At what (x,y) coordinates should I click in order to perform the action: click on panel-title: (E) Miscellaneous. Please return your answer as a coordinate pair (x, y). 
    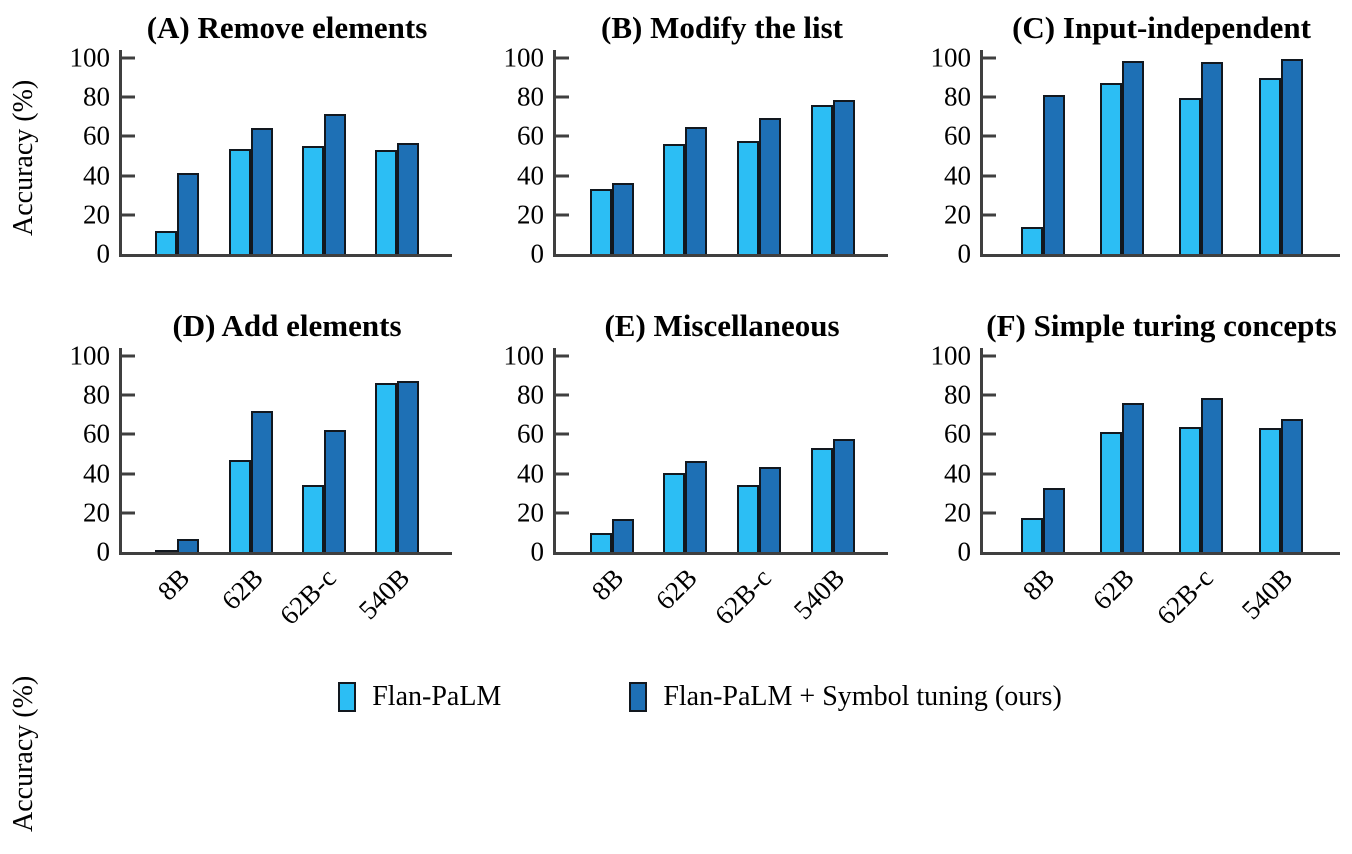
    Looking at the image, I should click on (722, 325).